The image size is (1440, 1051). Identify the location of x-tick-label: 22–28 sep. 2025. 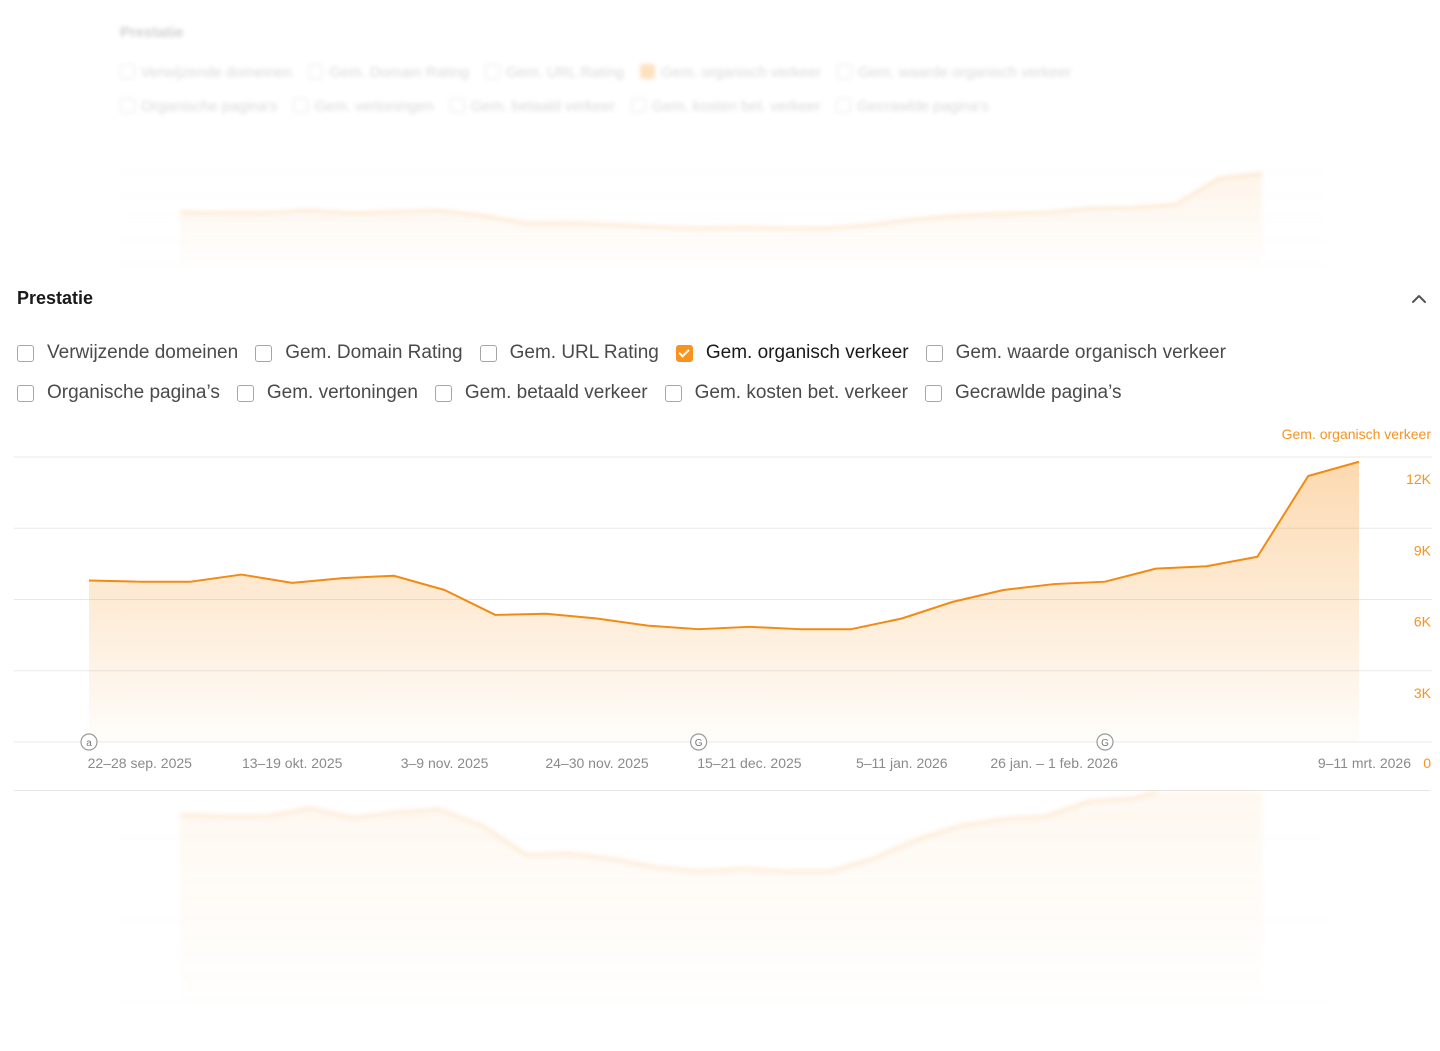
(140, 763).